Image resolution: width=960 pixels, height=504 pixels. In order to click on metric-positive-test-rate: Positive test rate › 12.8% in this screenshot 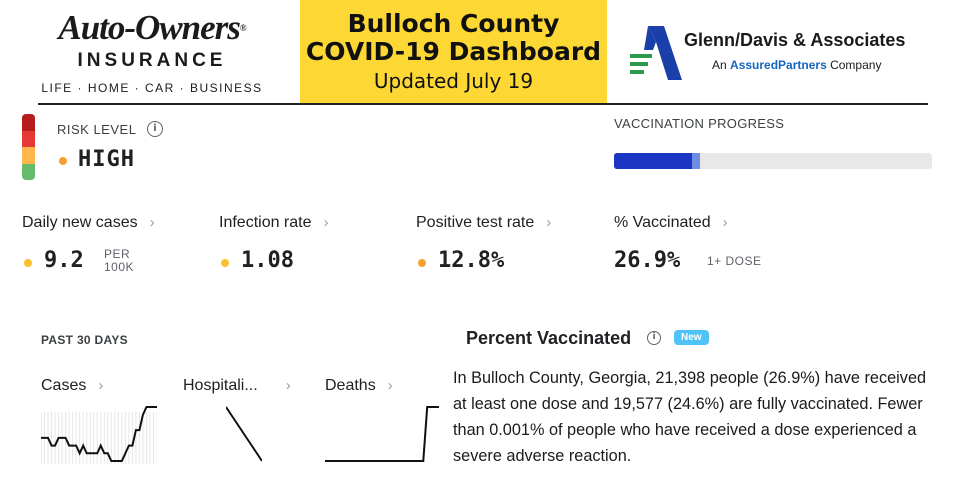, I will do `click(484, 243)`.